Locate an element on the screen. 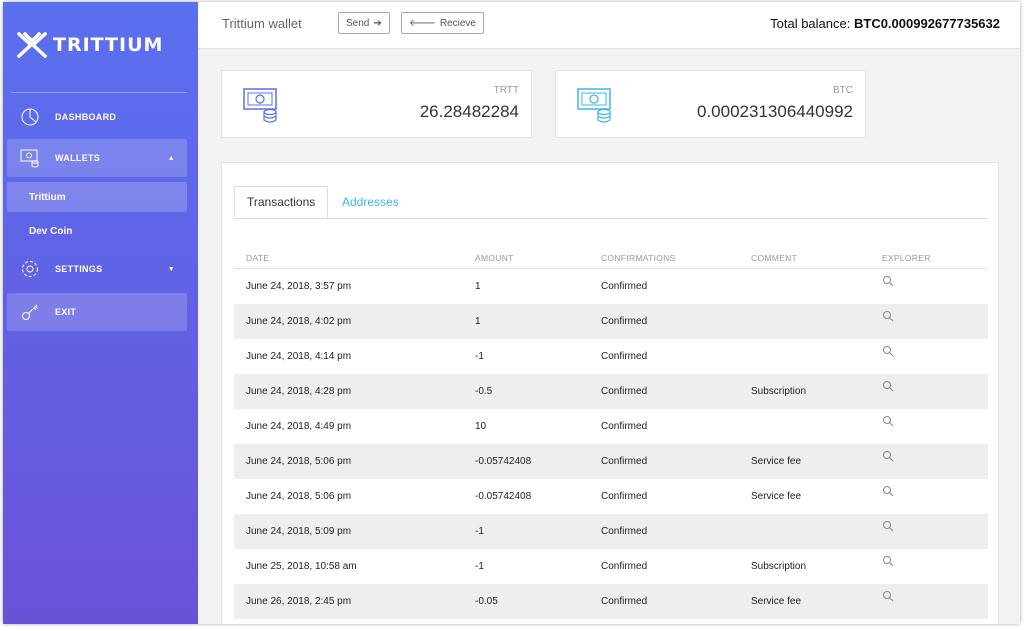 The height and width of the screenshot is (631, 1026). table-row: June 24, 2018, 5:09 pm -1 Confirmed is located at coordinates (611, 531).